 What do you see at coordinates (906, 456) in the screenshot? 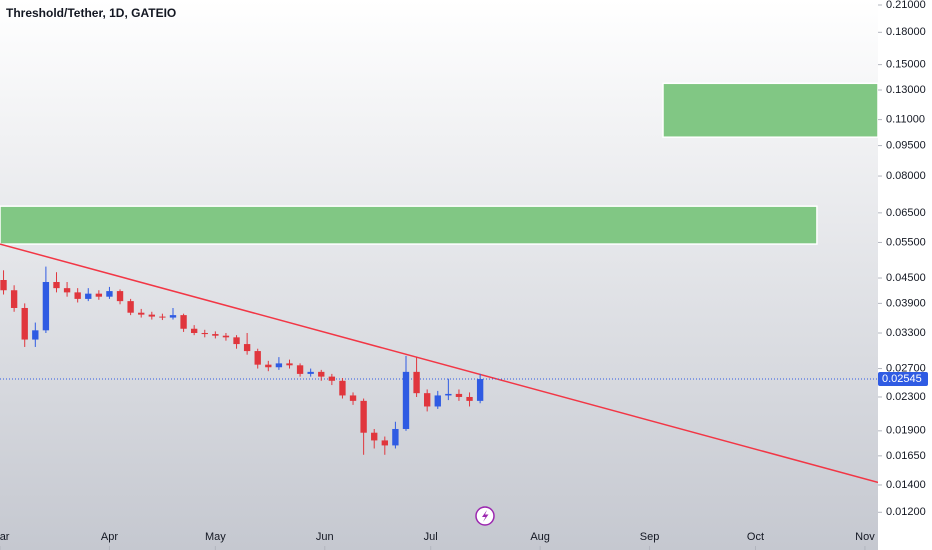
I see `y-tick-label: 0.01650` at bounding box center [906, 456].